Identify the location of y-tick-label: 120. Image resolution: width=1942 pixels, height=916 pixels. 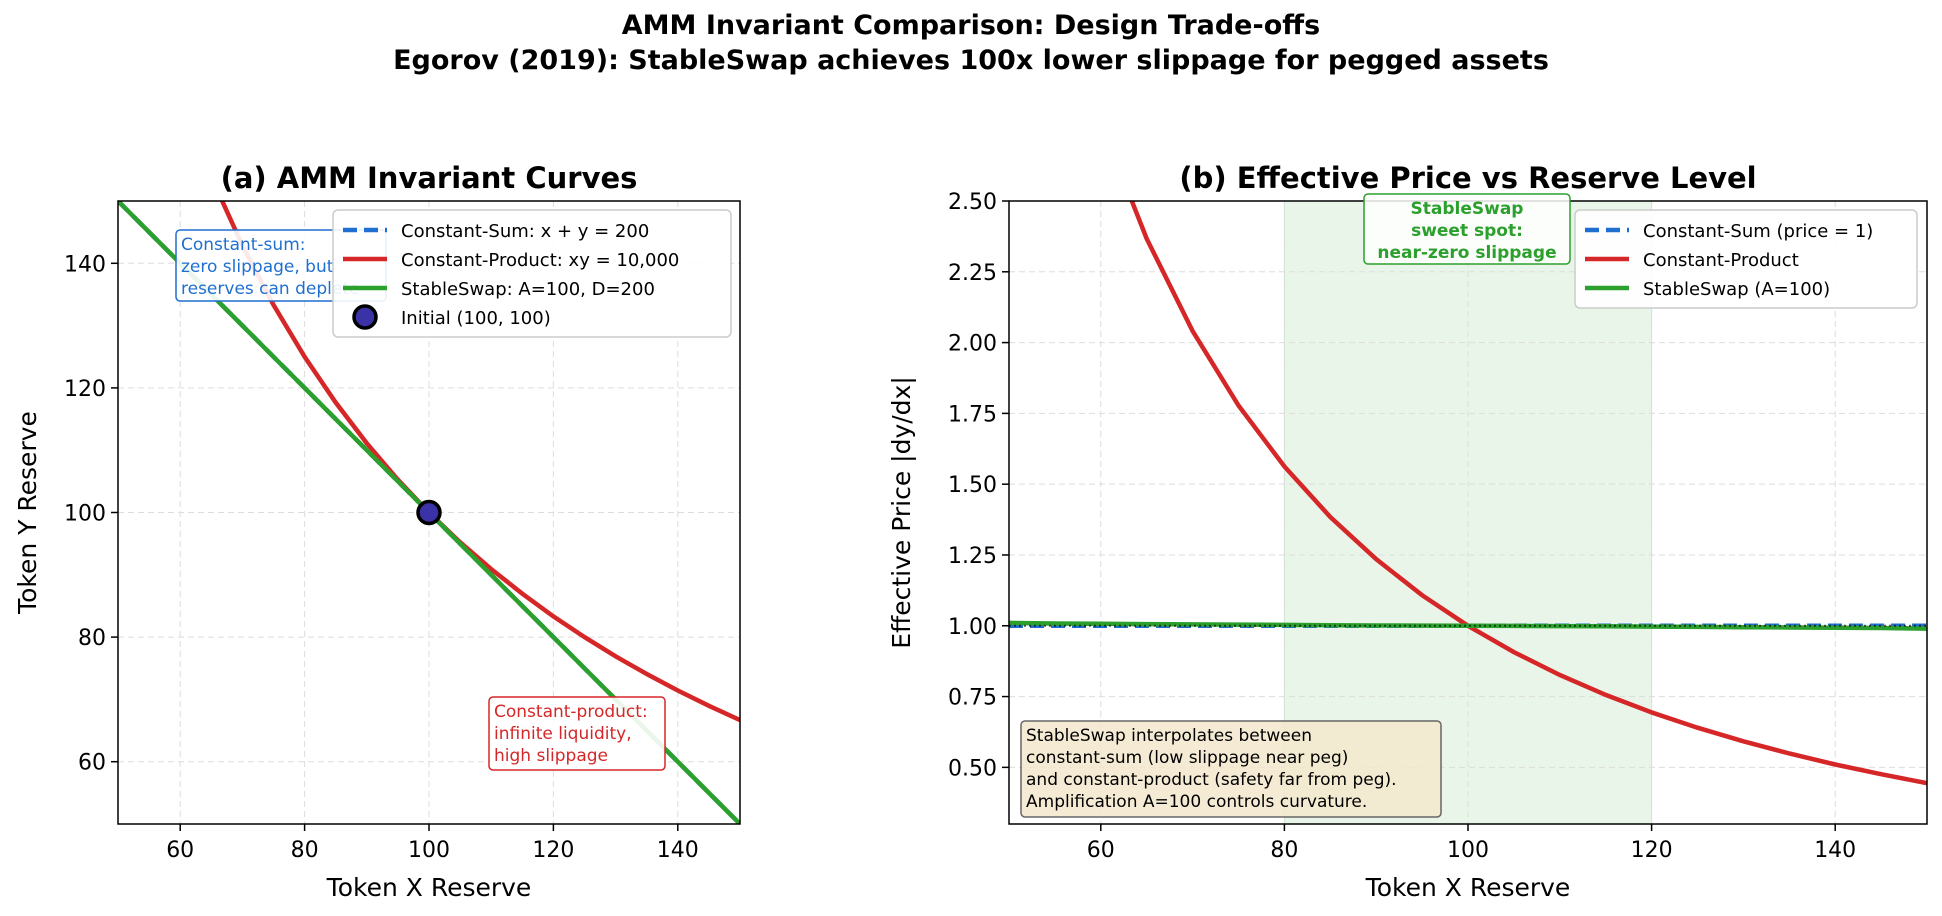
(85, 389).